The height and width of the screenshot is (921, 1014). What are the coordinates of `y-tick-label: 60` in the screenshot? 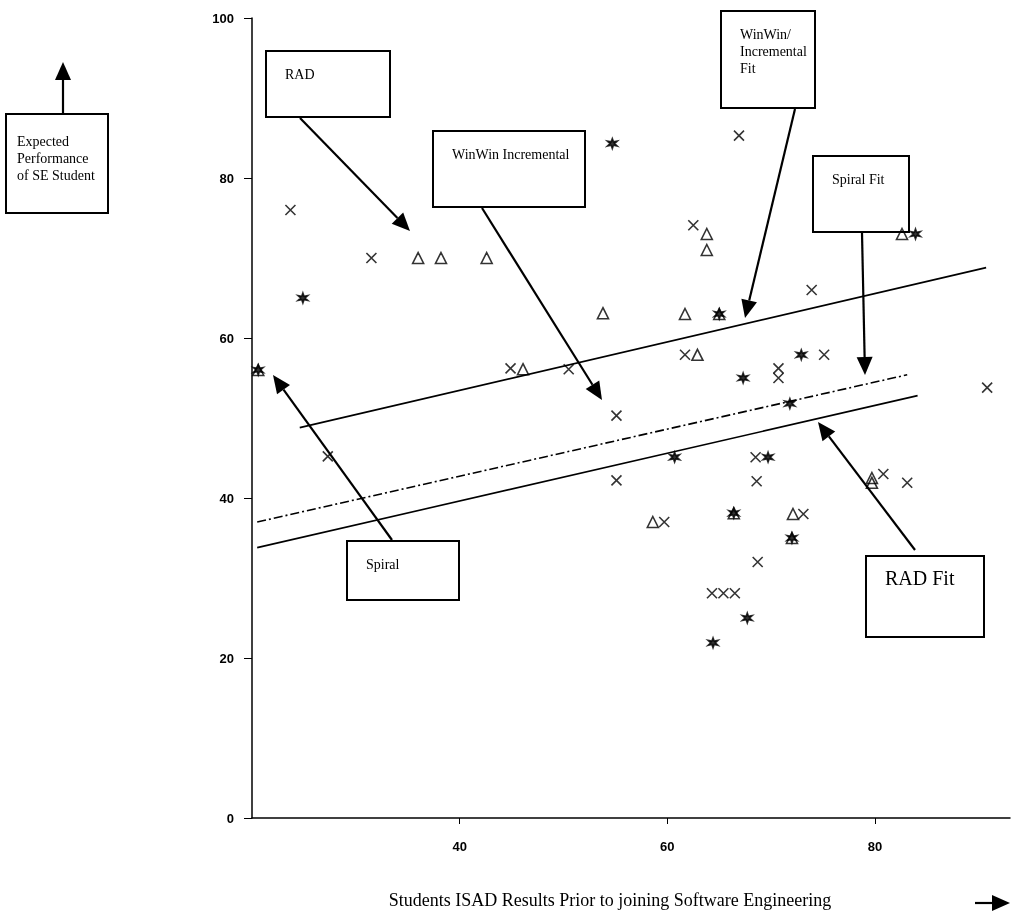 It's located at (226, 338).